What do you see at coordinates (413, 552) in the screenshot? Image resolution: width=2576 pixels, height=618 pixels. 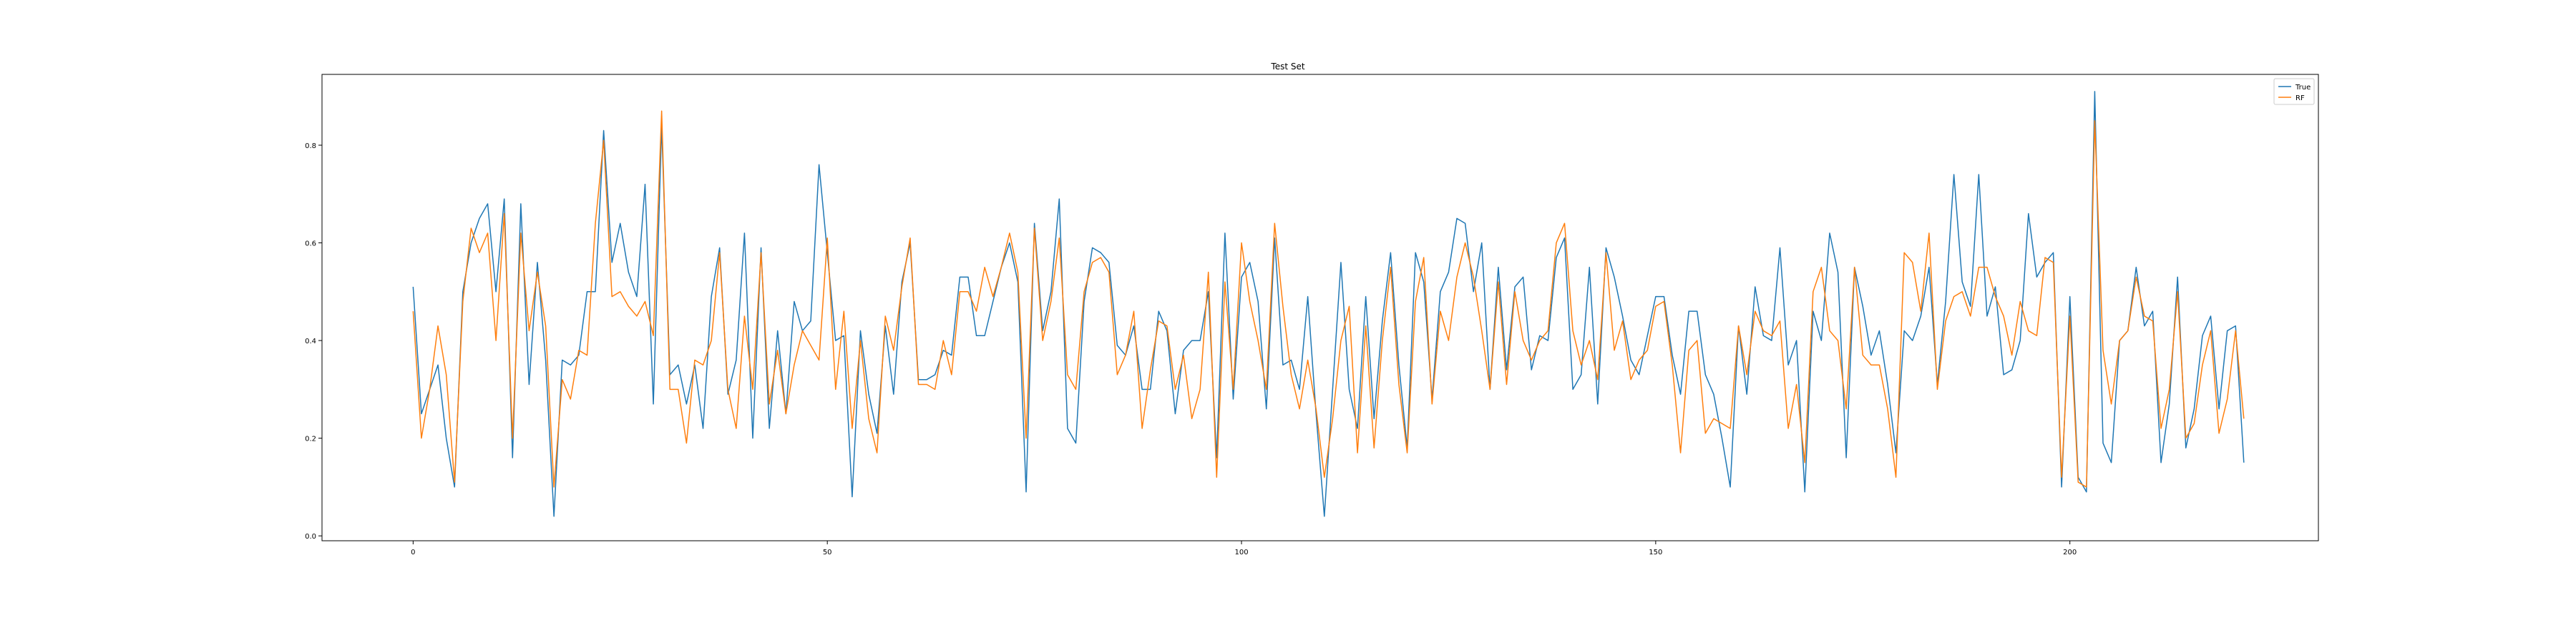 I see `x-tick-label: 0` at bounding box center [413, 552].